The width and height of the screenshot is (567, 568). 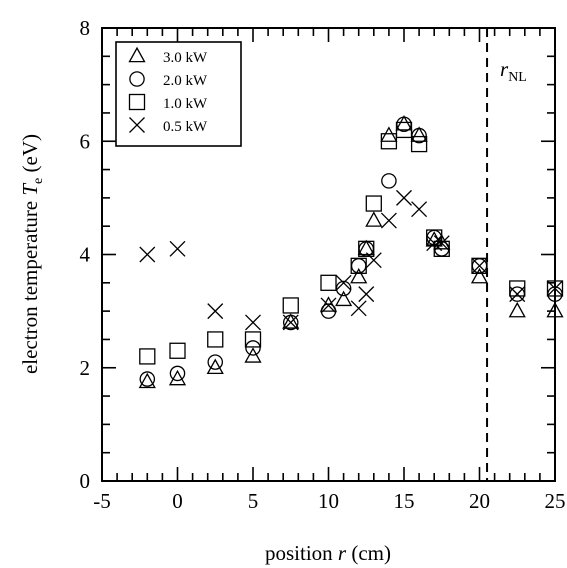 What do you see at coordinates (404, 501) in the screenshot?
I see `x-tick-label: 15` at bounding box center [404, 501].